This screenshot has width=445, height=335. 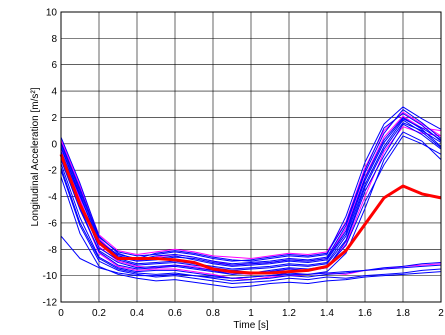 What do you see at coordinates (289, 313) in the screenshot?
I see `x-tick-label: 1.2` at bounding box center [289, 313].